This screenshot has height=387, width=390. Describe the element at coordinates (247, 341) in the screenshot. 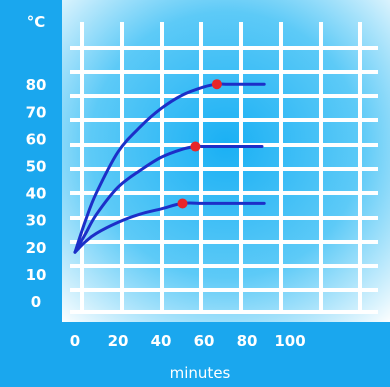

I see `x-tick-label: 80` at that location.